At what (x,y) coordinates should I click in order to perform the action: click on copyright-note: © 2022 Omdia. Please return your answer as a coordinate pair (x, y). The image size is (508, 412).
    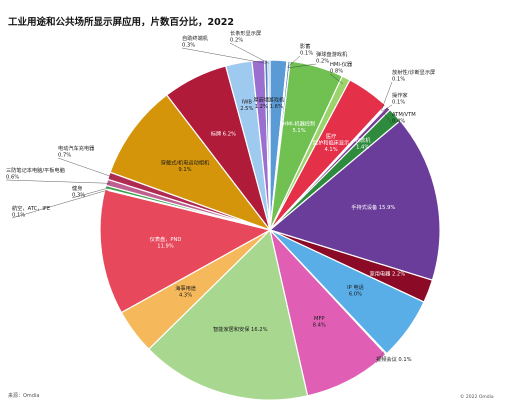
    Looking at the image, I should click on (477, 397).